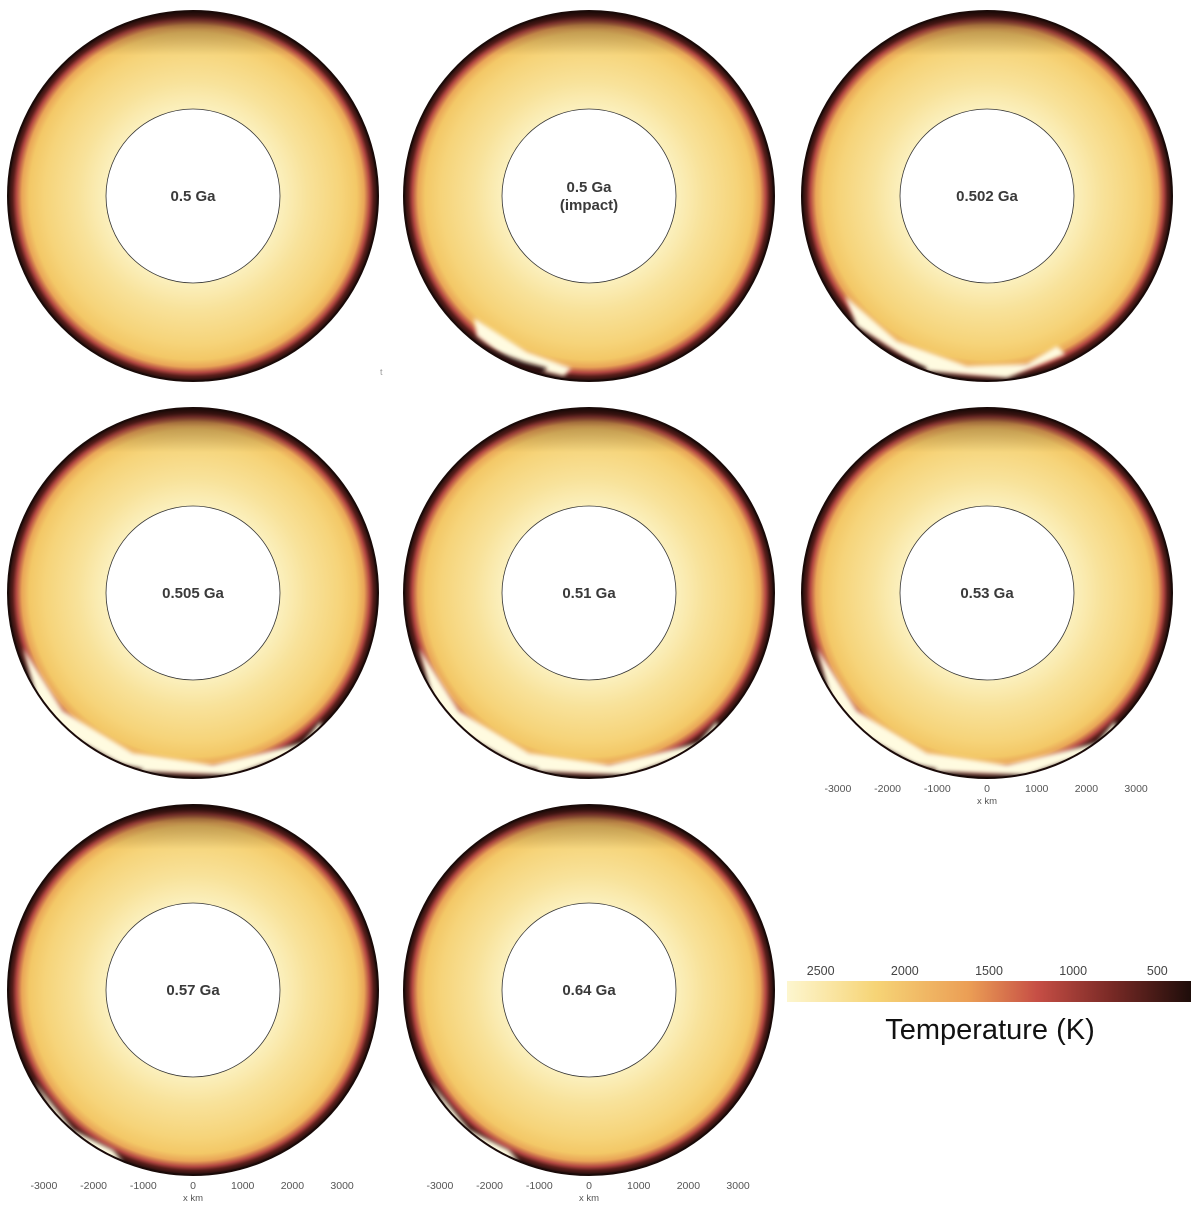  I want to click on mantle-panel: 0.57 Ga, so click(193, 990).